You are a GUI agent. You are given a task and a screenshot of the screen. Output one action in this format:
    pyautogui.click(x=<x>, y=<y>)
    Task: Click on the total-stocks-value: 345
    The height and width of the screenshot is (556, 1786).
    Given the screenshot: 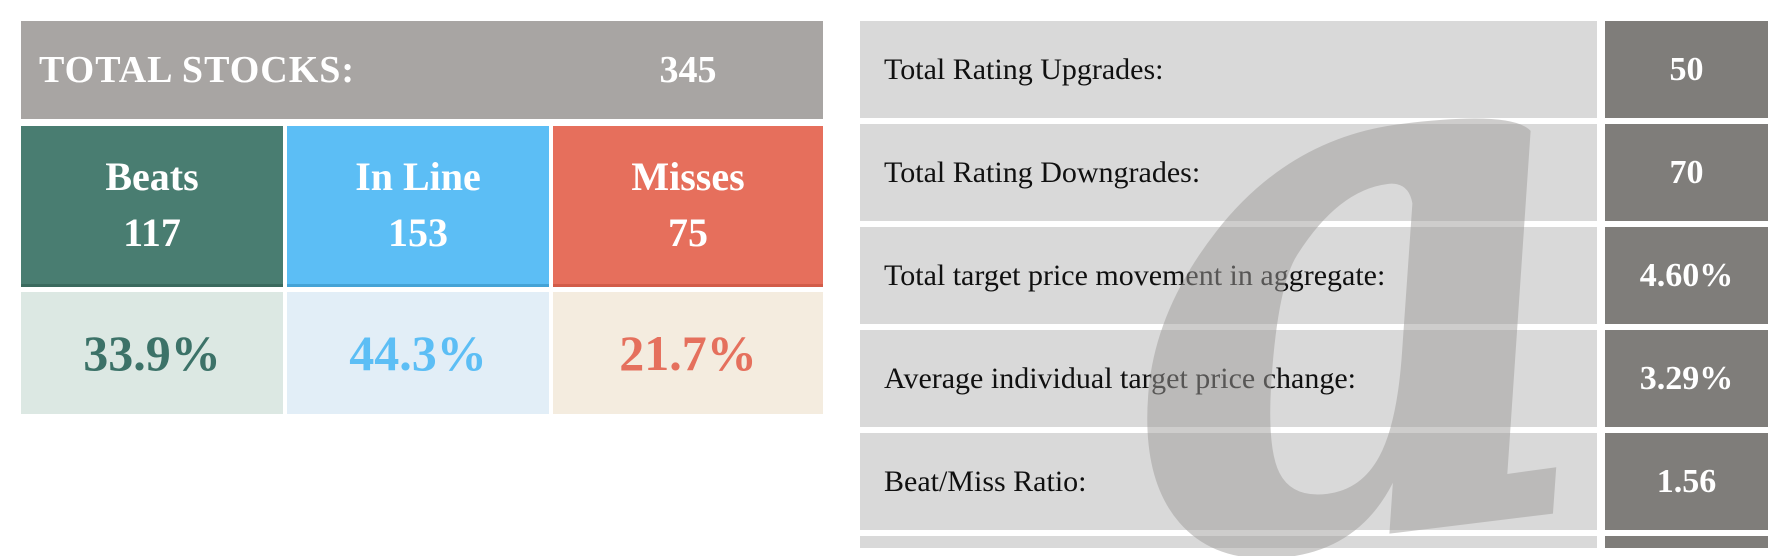 What is the action you would take?
    pyautogui.click(x=688, y=70)
    